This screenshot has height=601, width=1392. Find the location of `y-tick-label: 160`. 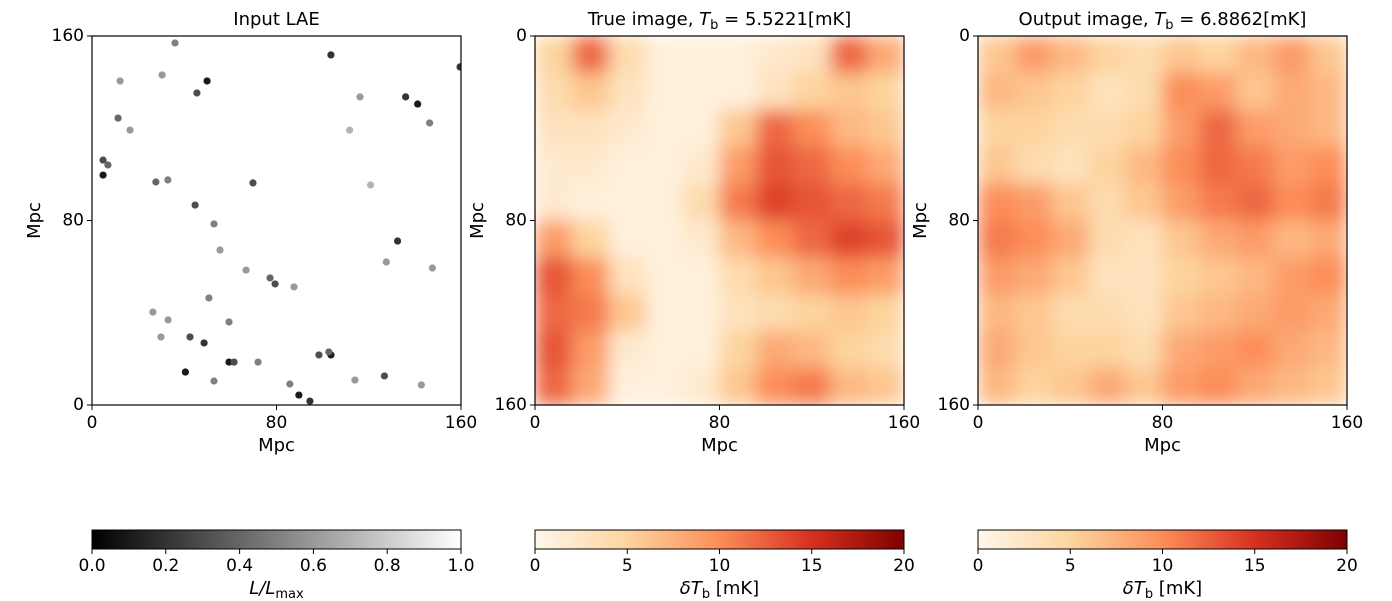

y-tick-label: 160 is located at coordinates (68, 36).